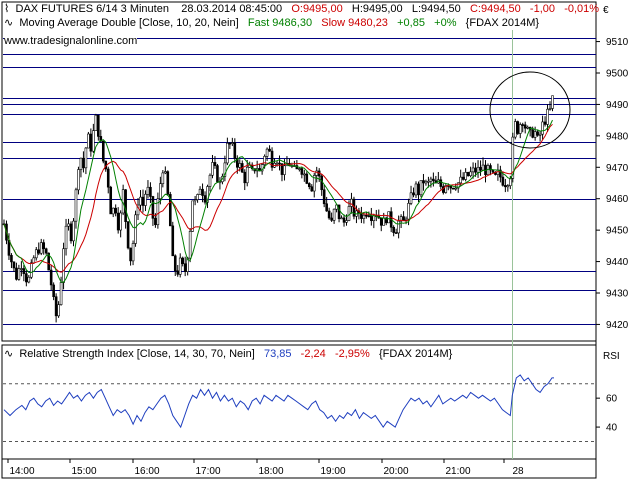 This screenshot has height=480, width=640. What do you see at coordinates (582, 9) in the screenshot?
I see `ohlc-pct: -0,01%` at bounding box center [582, 9].